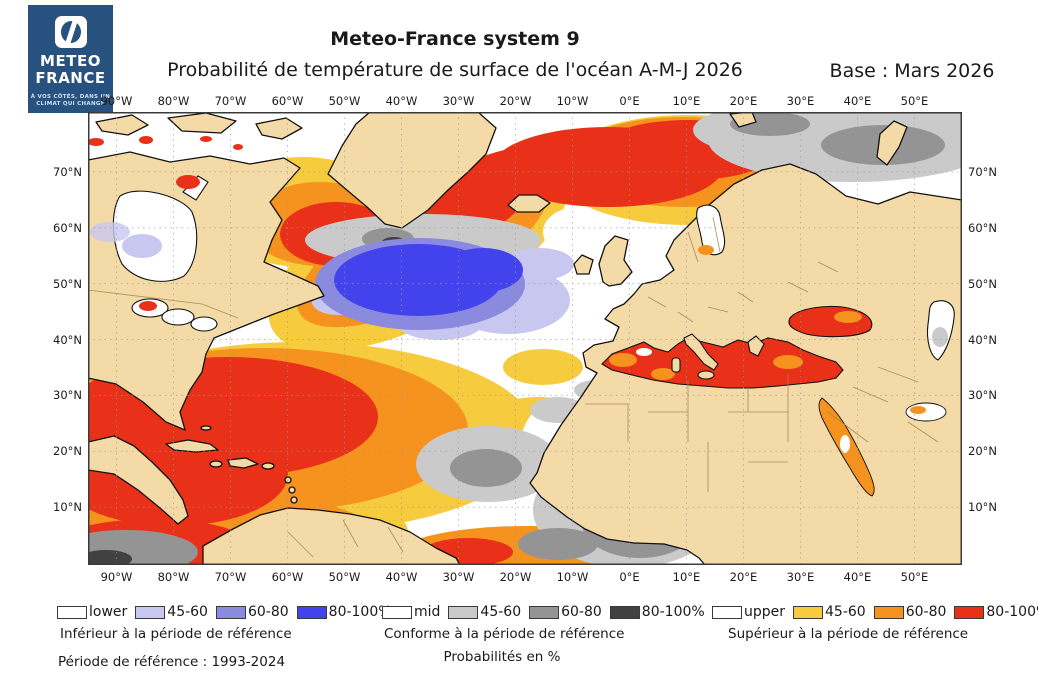 The width and height of the screenshot is (1038, 697). Describe the element at coordinates (70, 32) in the screenshot. I see `meteo-france-logo-icon` at that location.